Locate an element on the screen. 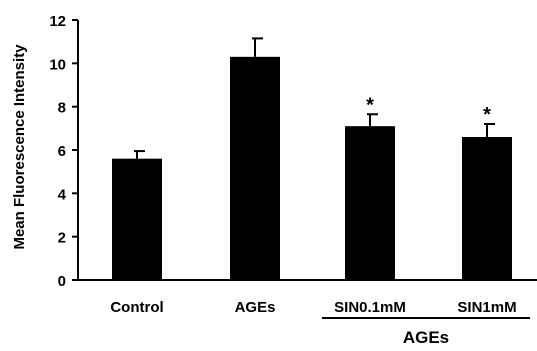  y-tick-label: 2 is located at coordinates (62, 238).